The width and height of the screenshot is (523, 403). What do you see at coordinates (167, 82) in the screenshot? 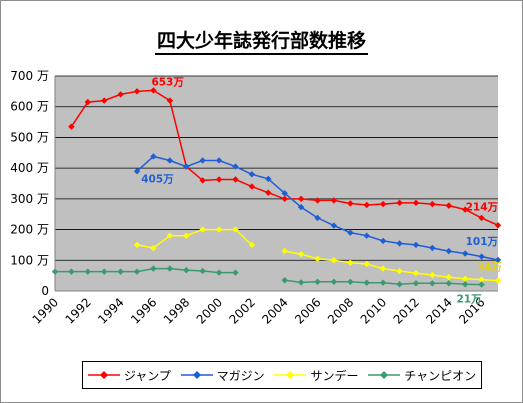
I see `data-label: 653万` at bounding box center [167, 82].